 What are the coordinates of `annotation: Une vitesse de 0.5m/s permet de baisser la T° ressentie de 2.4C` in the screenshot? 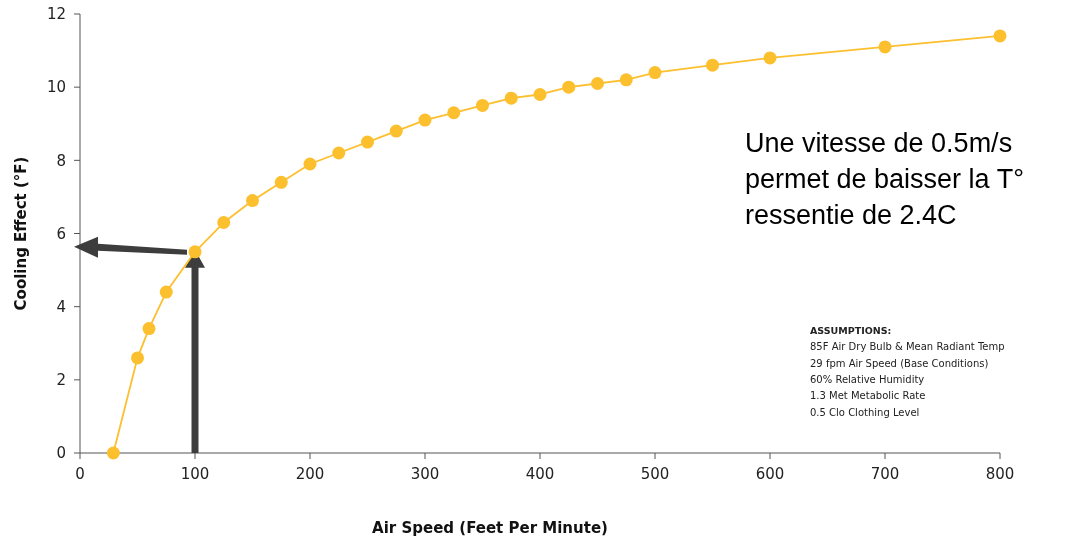 It's located at (884, 179).